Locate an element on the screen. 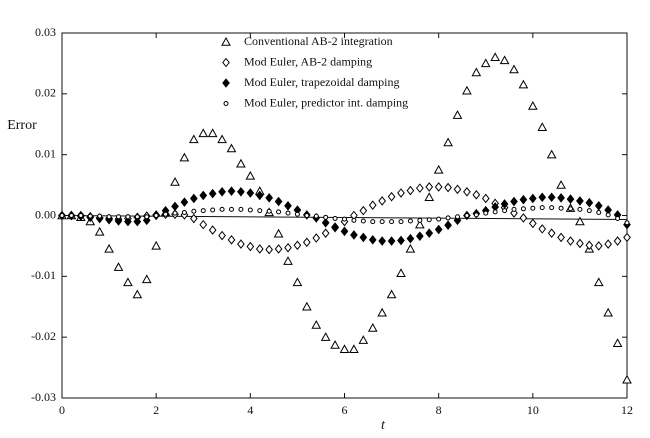 The height and width of the screenshot is (438, 650). y-tick-label: 0.00 is located at coordinates (45, 214).